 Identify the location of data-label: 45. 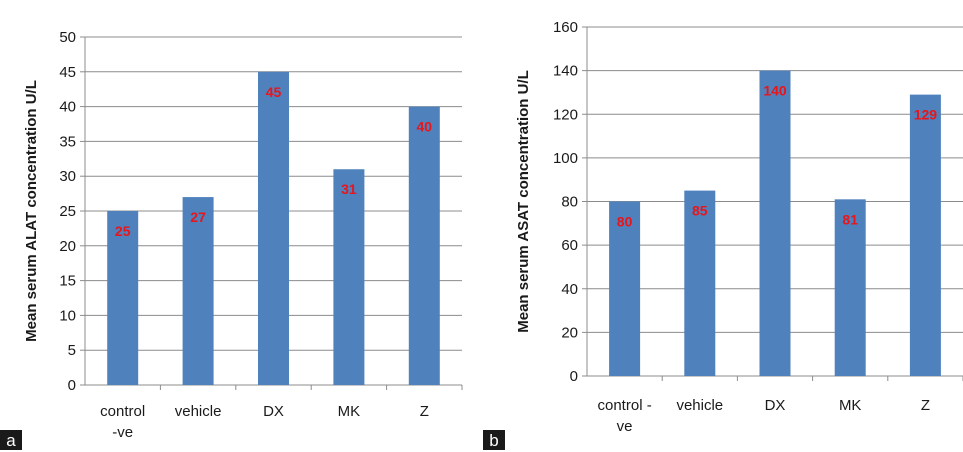
(274, 92).